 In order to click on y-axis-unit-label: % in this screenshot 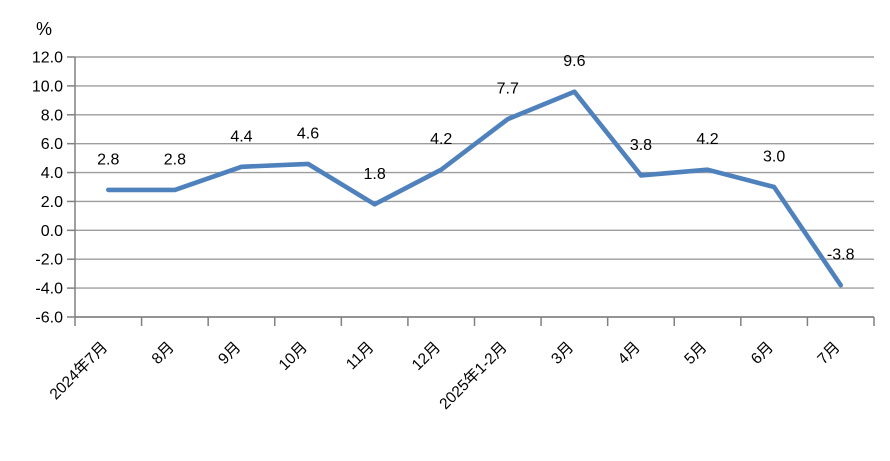, I will do `click(44, 29)`.